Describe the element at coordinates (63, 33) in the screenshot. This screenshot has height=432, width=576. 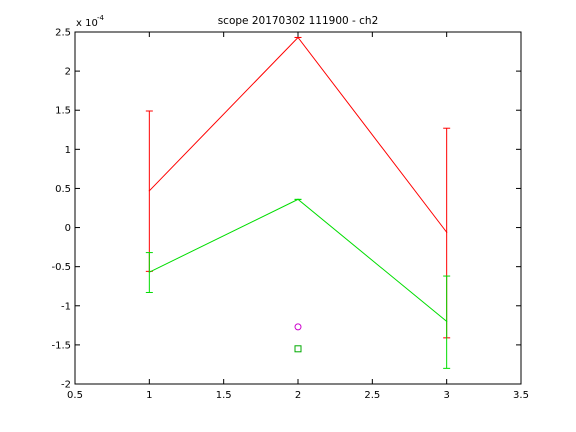
I see `y-tick-label: 2.5` at that location.